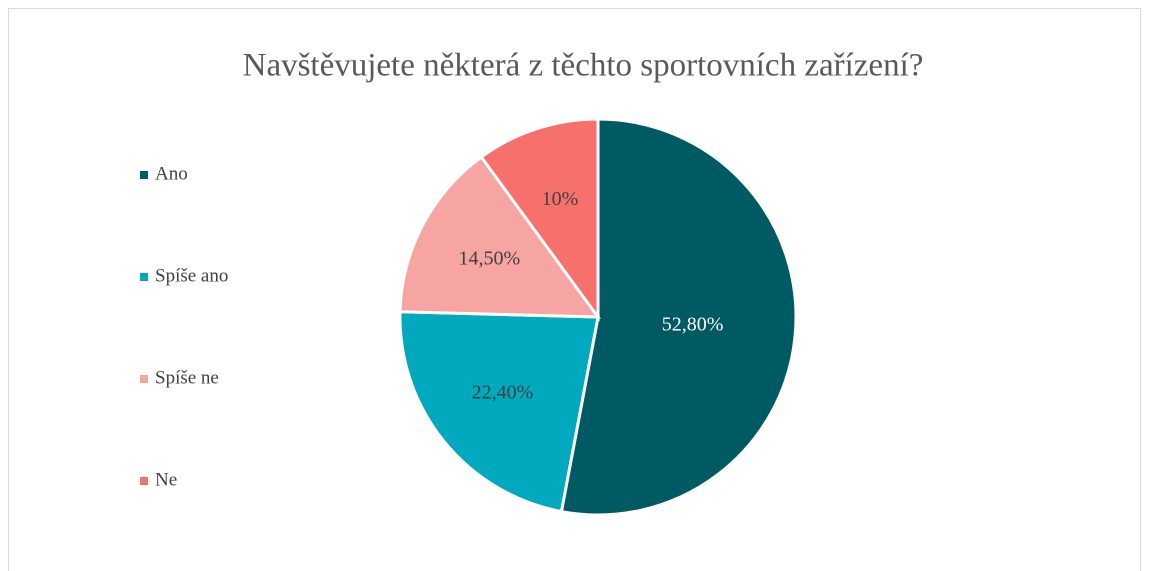 The width and height of the screenshot is (1149, 571). Describe the element at coordinates (503, 393) in the screenshot. I see `slice-label: 22,40%` at that location.